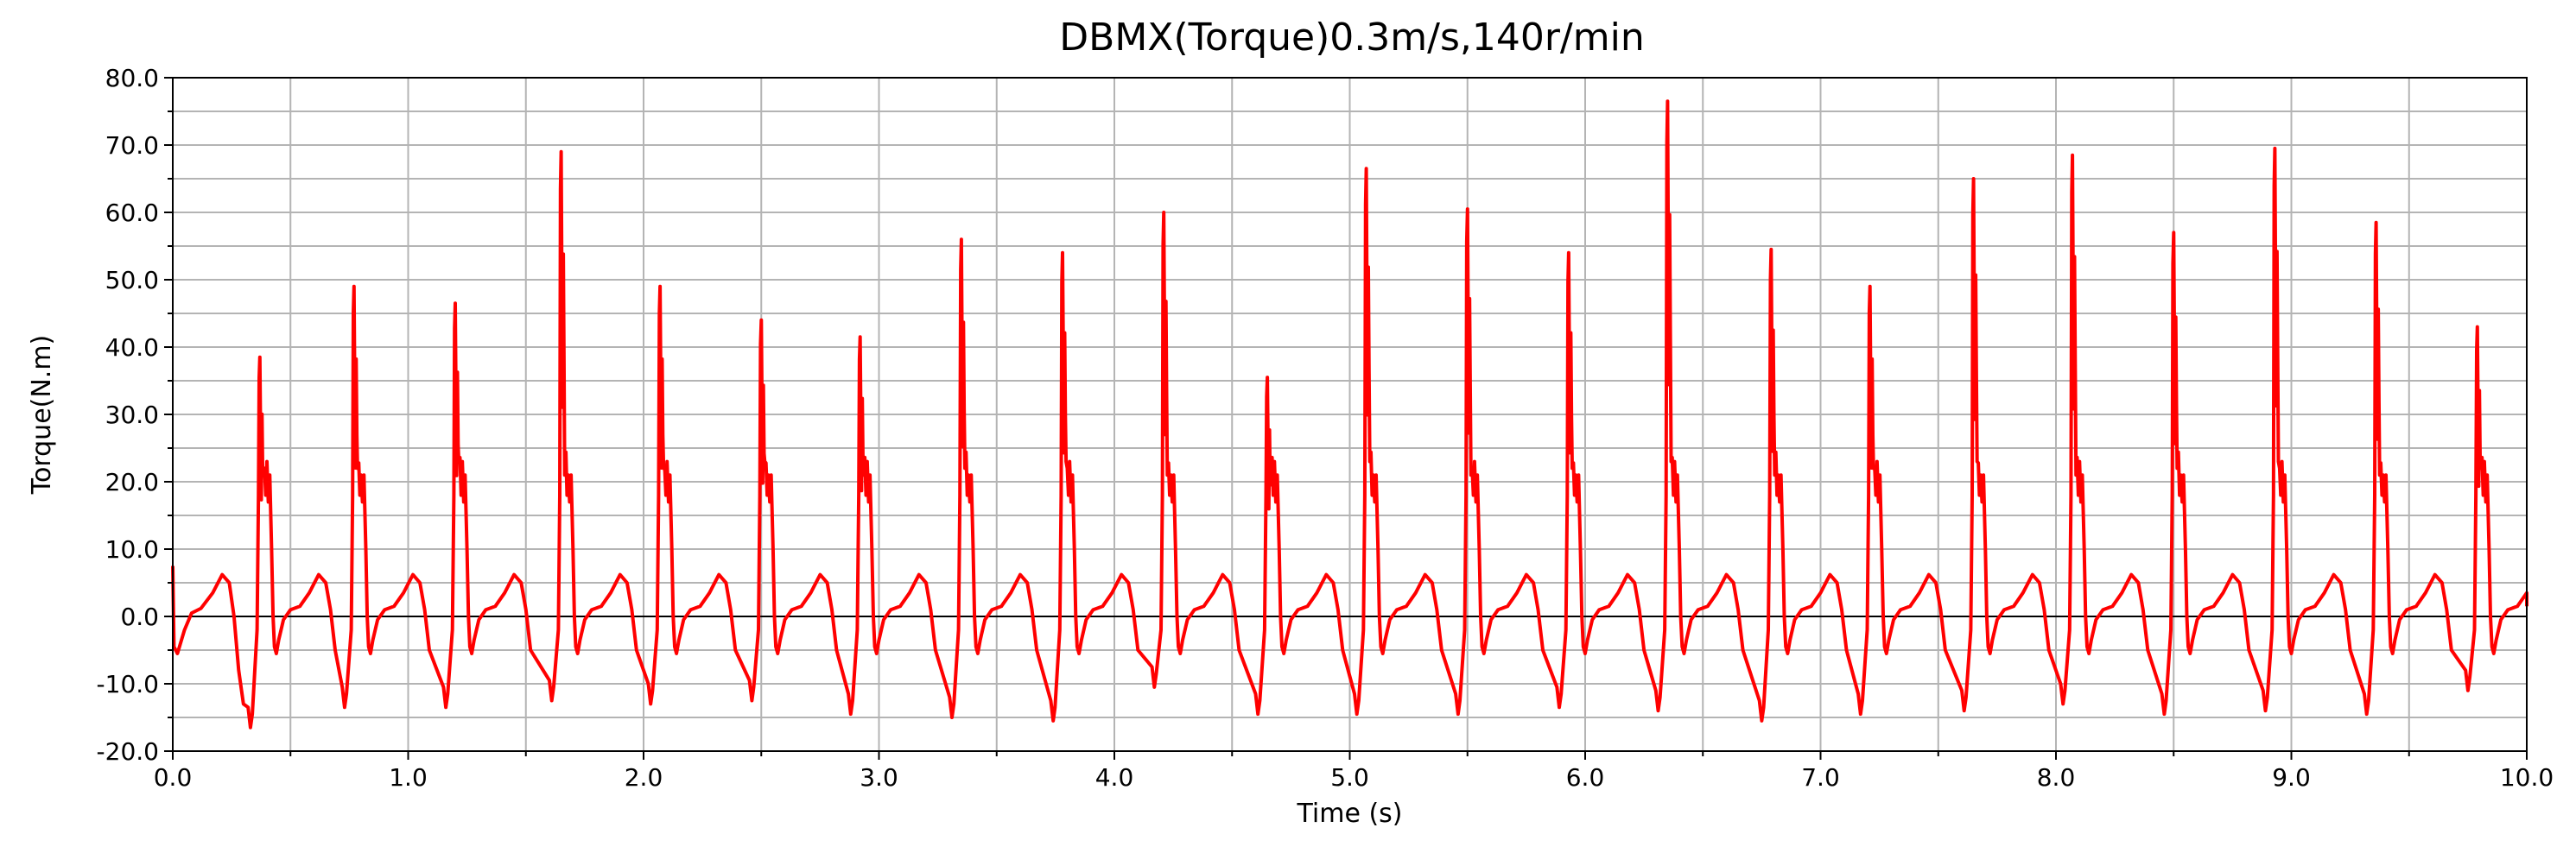 Image resolution: width=2576 pixels, height=853 pixels. I want to click on x-tick-label: 9.0, so click(2291, 777).